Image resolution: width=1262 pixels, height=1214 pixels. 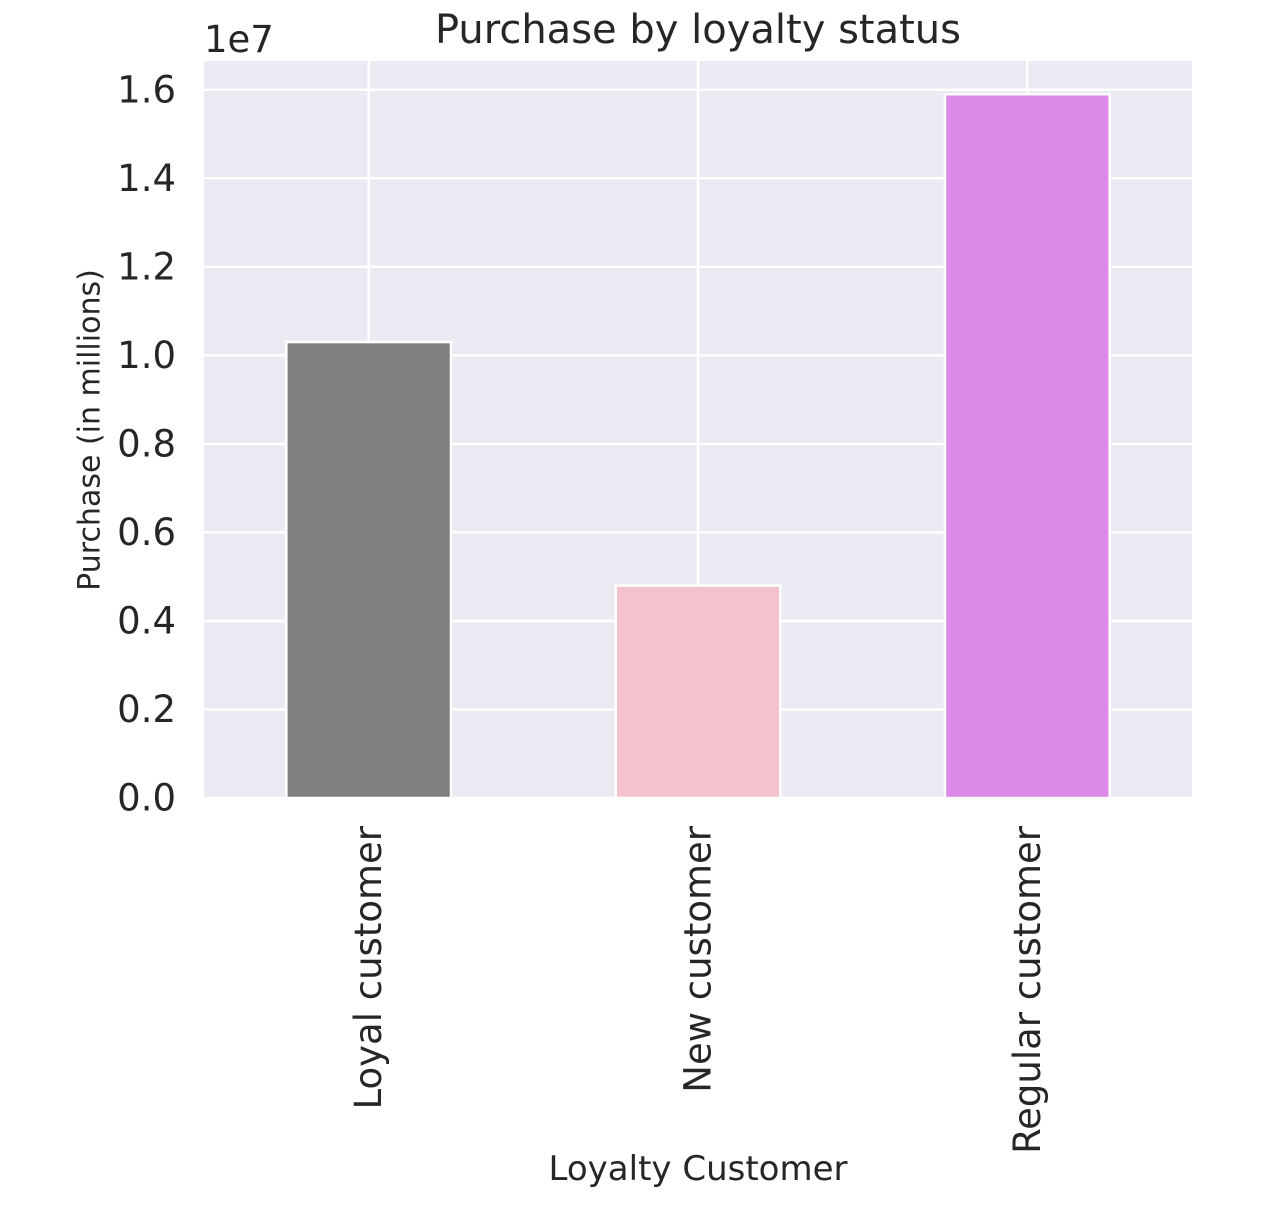 What do you see at coordinates (146, 266) in the screenshot?
I see `y-tick-label: 1.2` at bounding box center [146, 266].